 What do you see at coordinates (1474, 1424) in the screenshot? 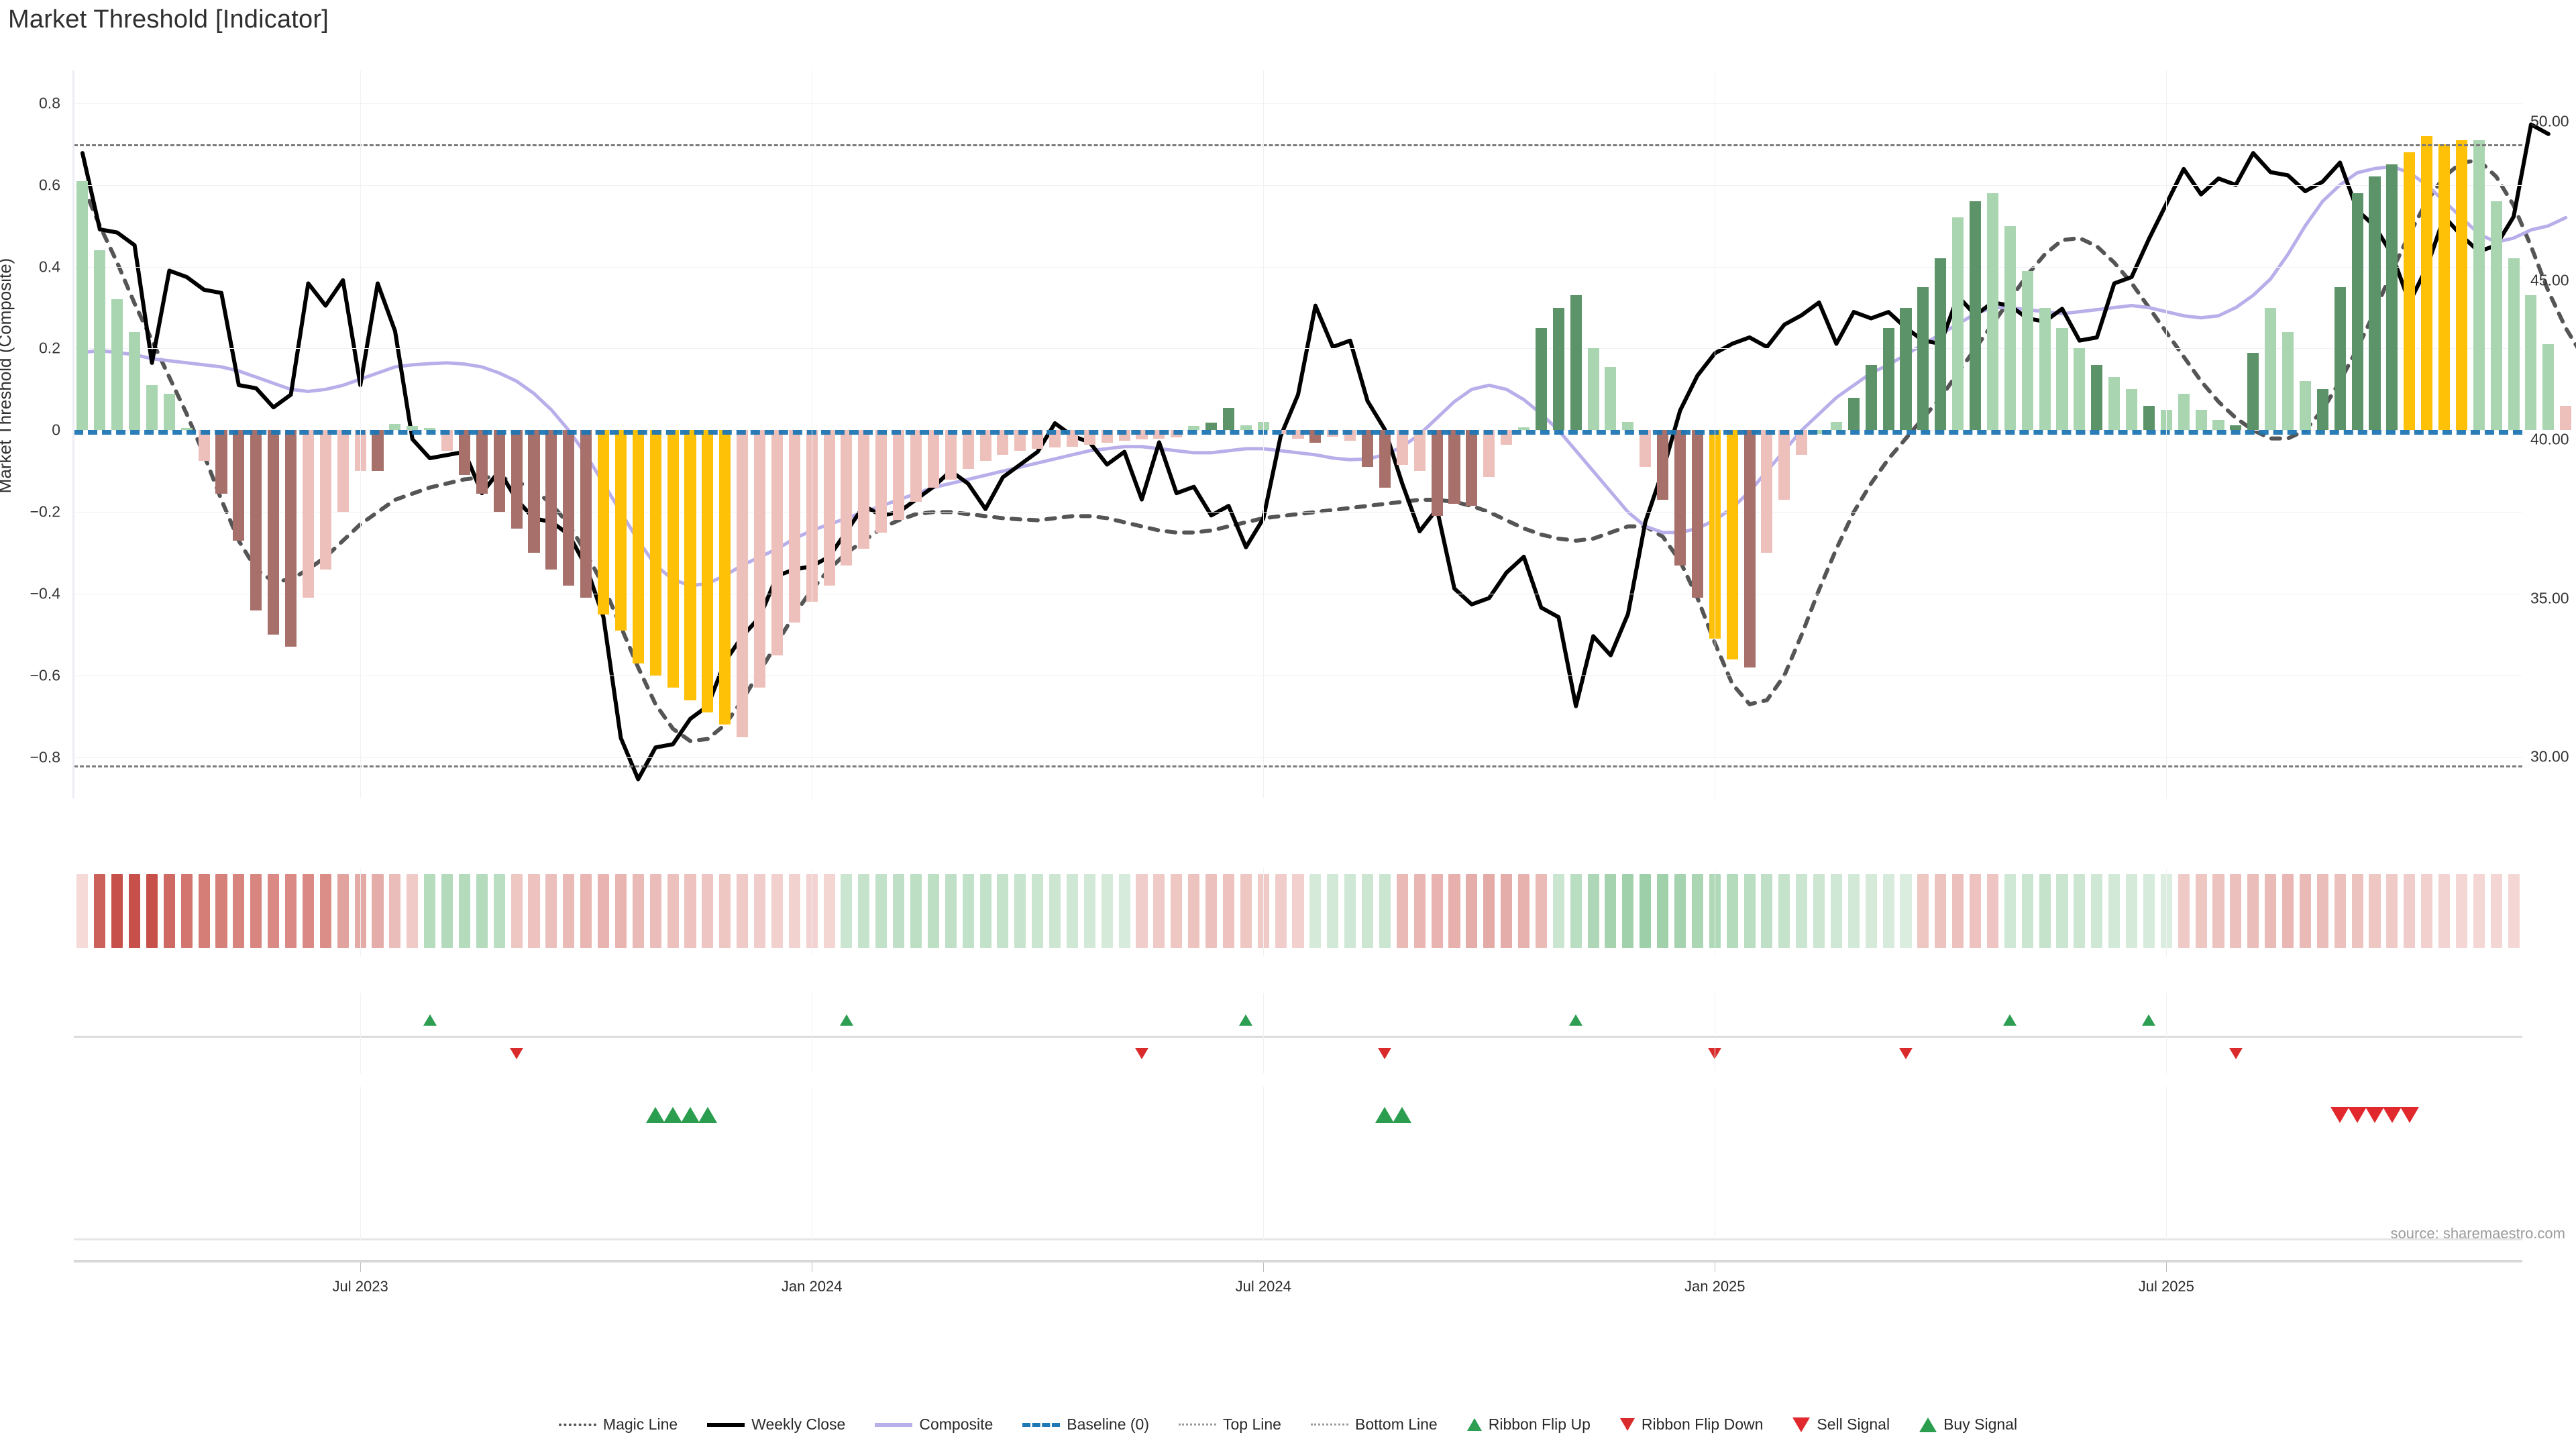
I see `legend-swatch-tri-up-icon` at bounding box center [1474, 1424].